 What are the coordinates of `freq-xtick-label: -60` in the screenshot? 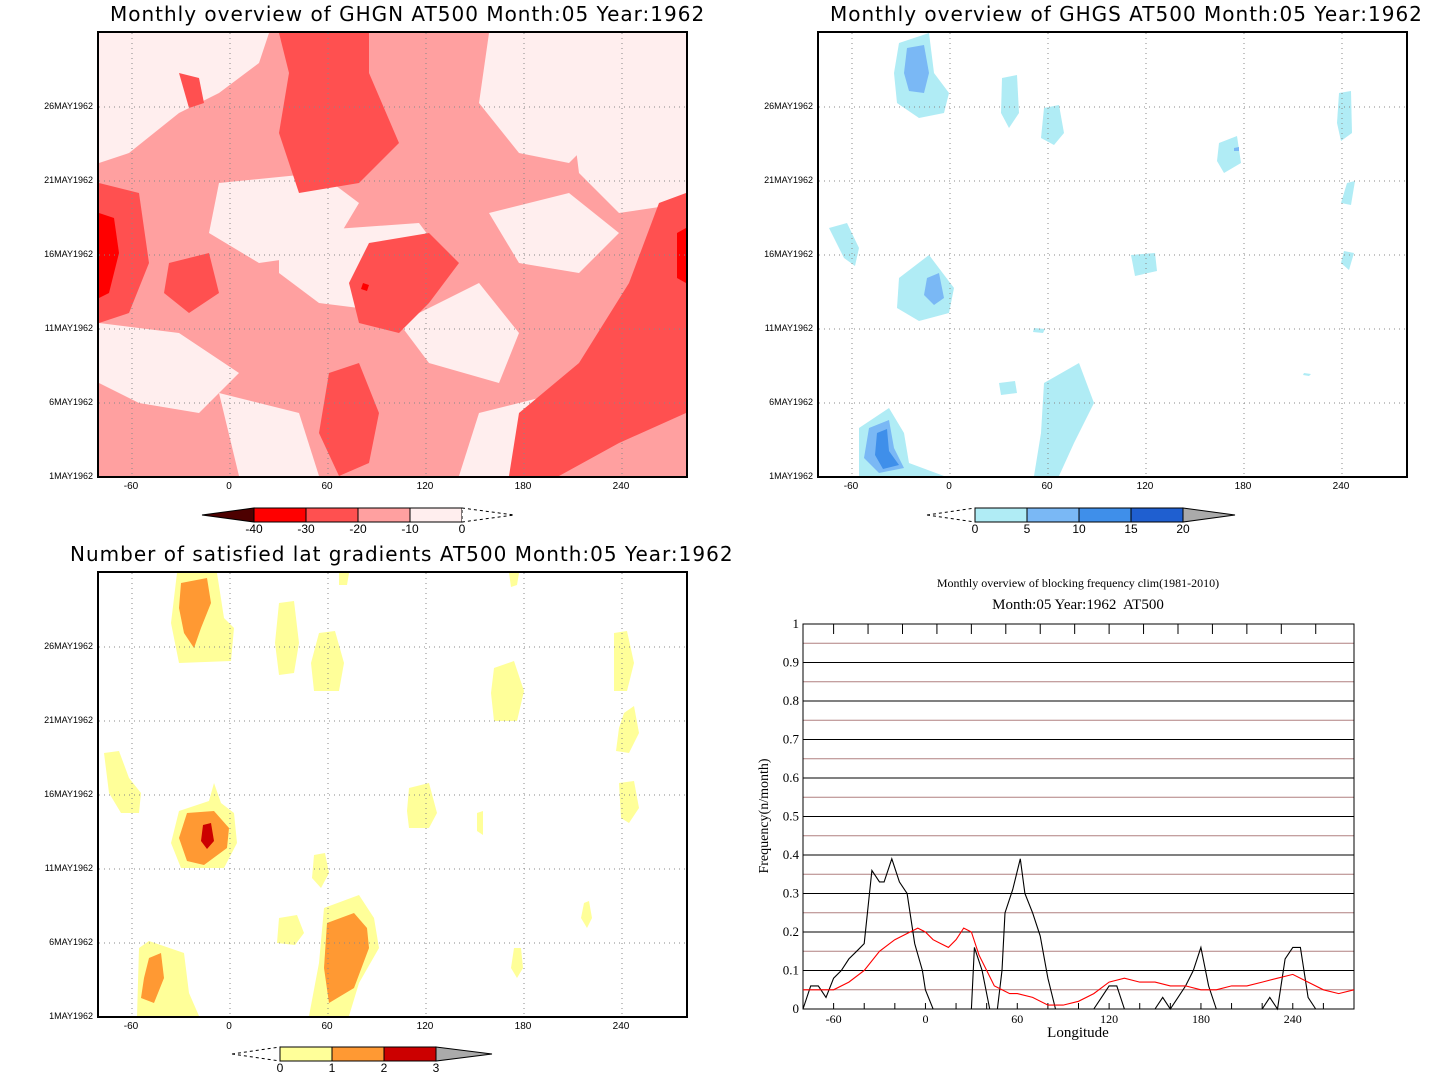 It's located at (834, 1018).